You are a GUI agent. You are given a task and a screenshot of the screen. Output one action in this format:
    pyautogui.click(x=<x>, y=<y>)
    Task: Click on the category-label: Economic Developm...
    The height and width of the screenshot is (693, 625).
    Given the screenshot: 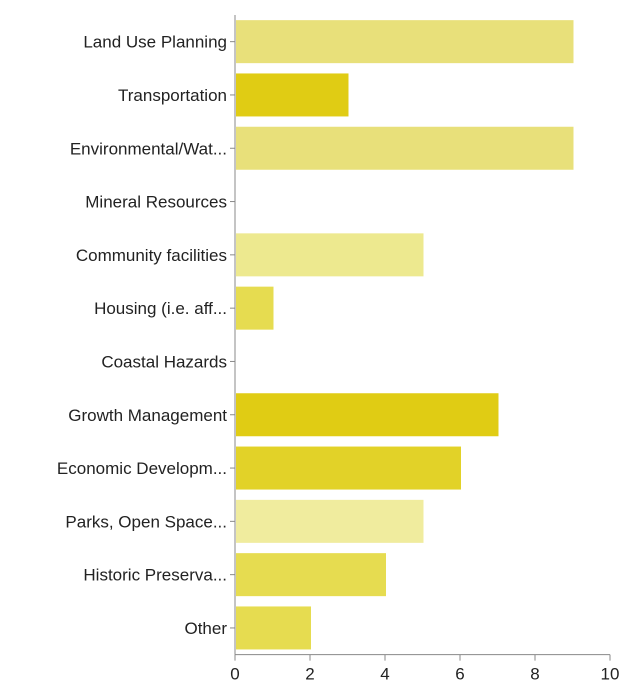 What is the action you would take?
    pyautogui.click(x=142, y=468)
    